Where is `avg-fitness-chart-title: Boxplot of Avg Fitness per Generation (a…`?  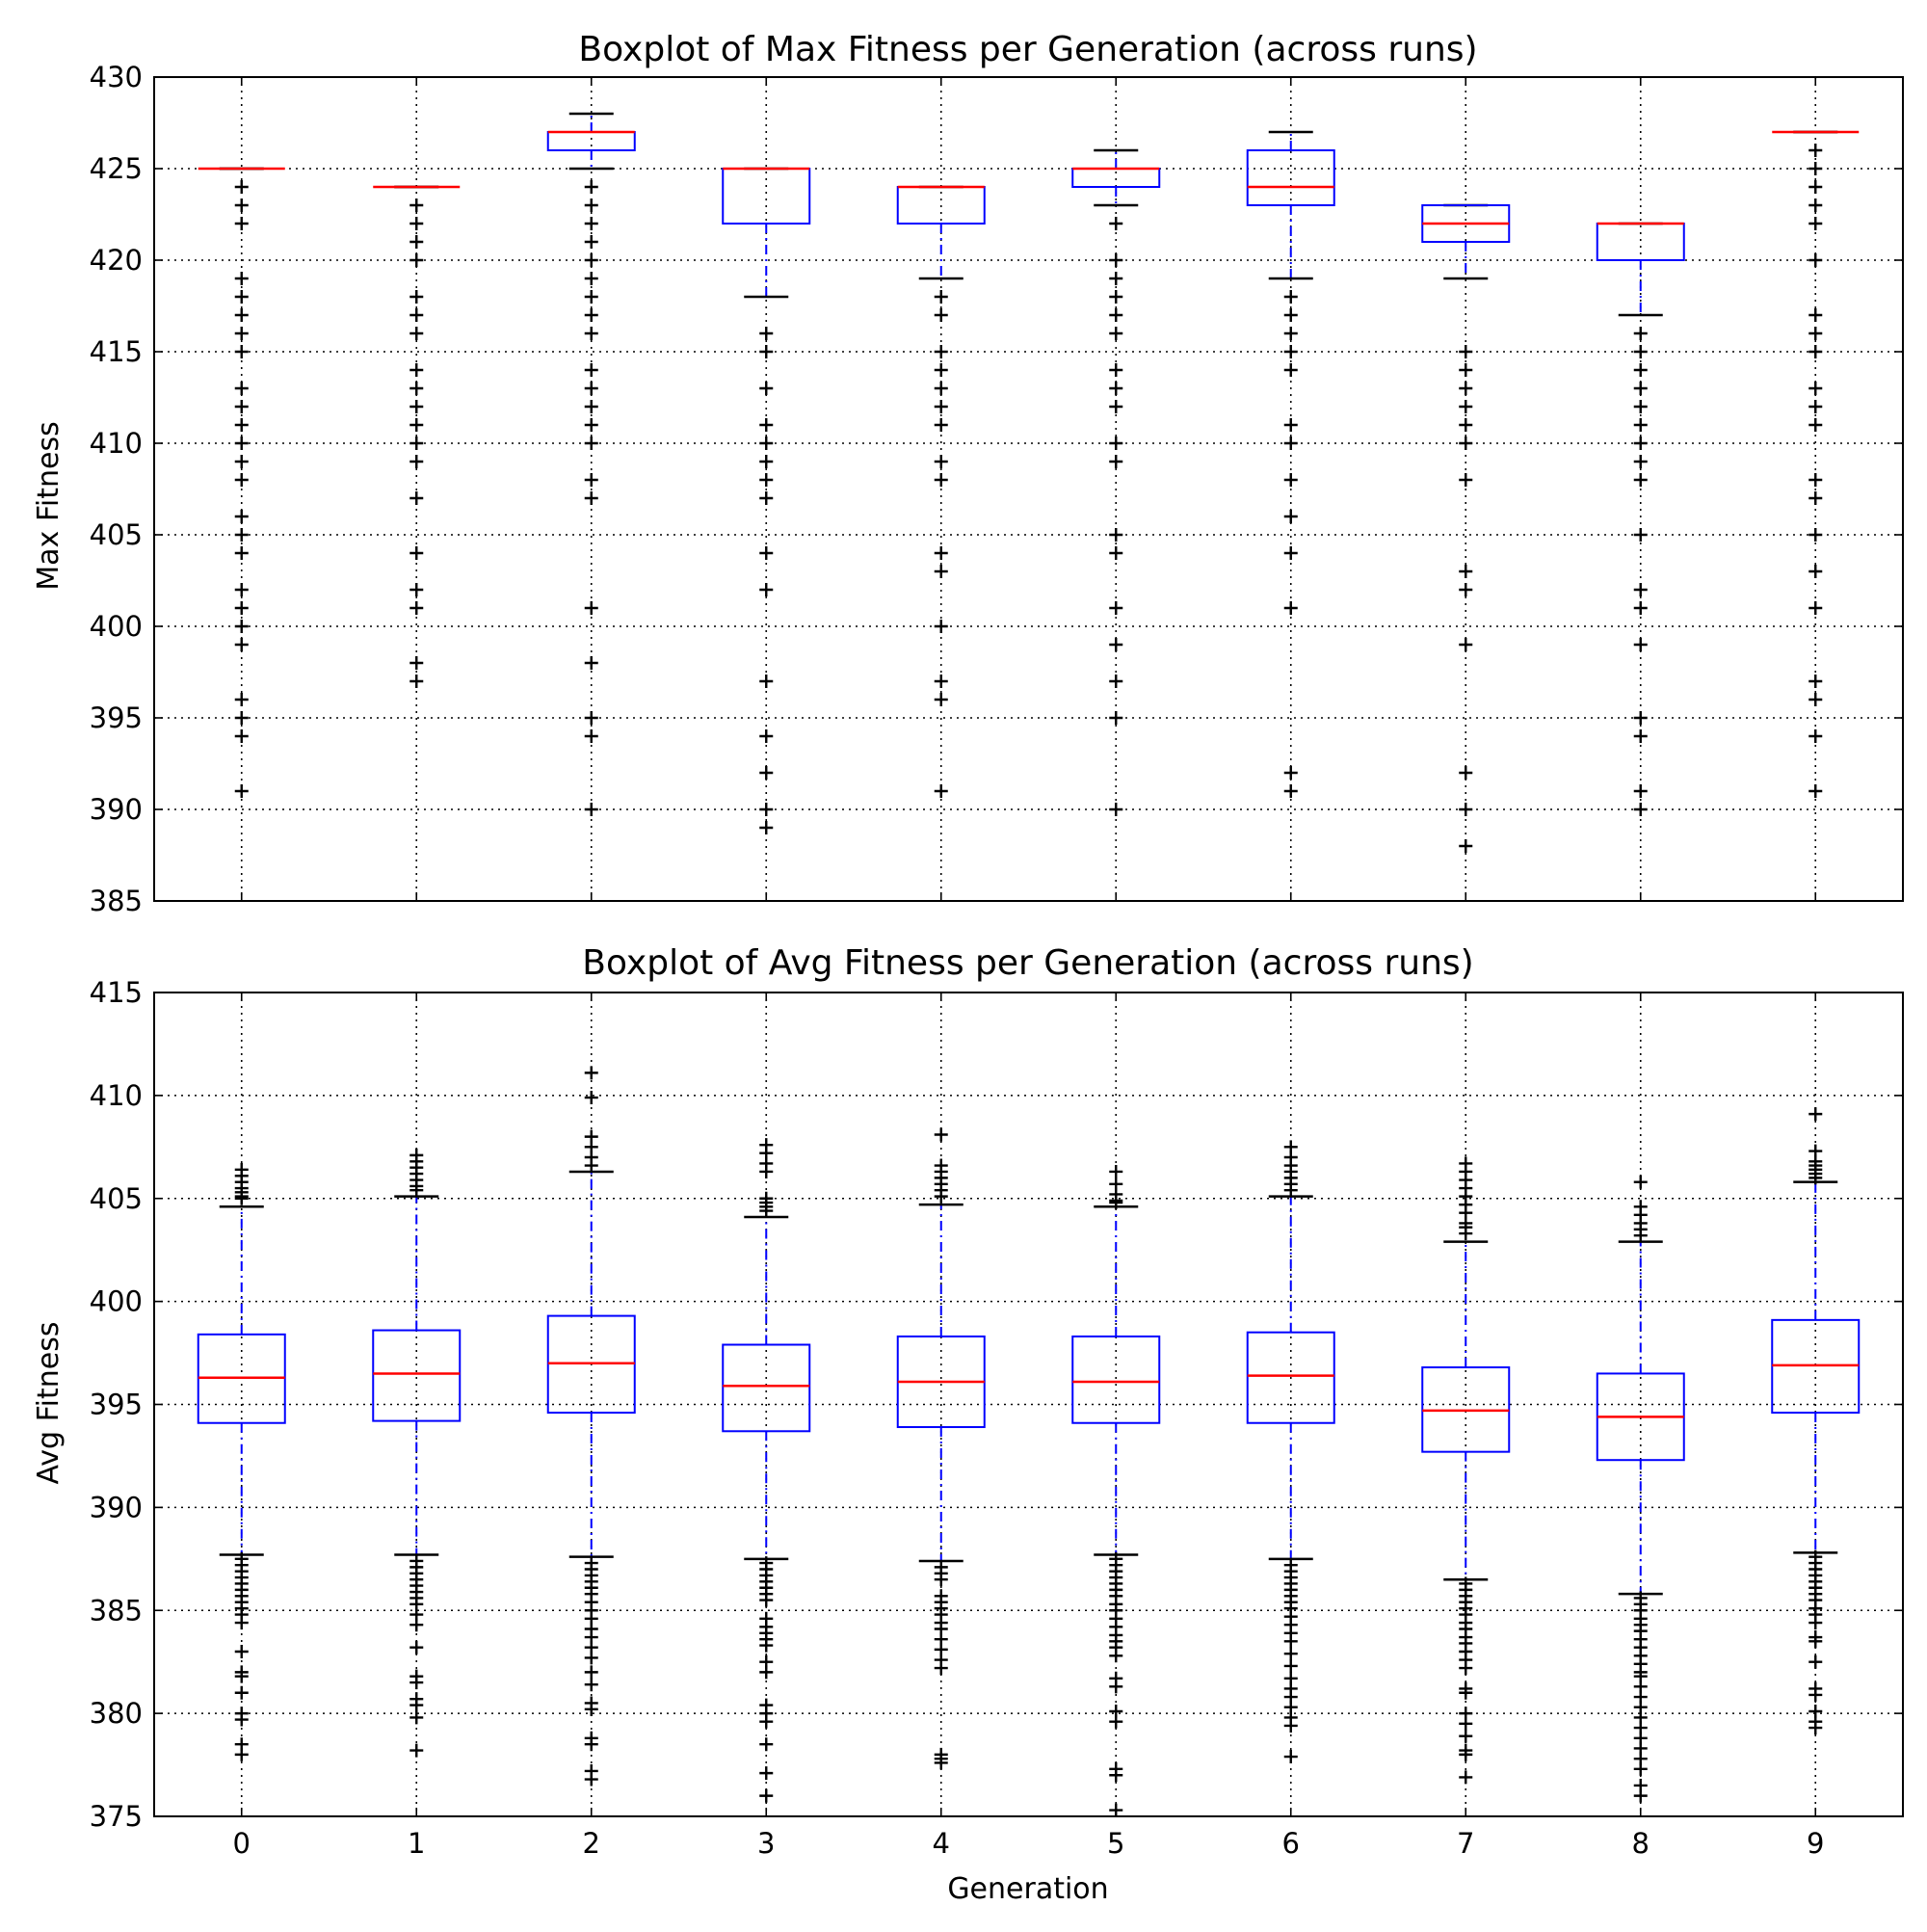
avg-fitness-chart-title: Boxplot of Avg Fitness per Generation (a… is located at coordinates (1027, 963).